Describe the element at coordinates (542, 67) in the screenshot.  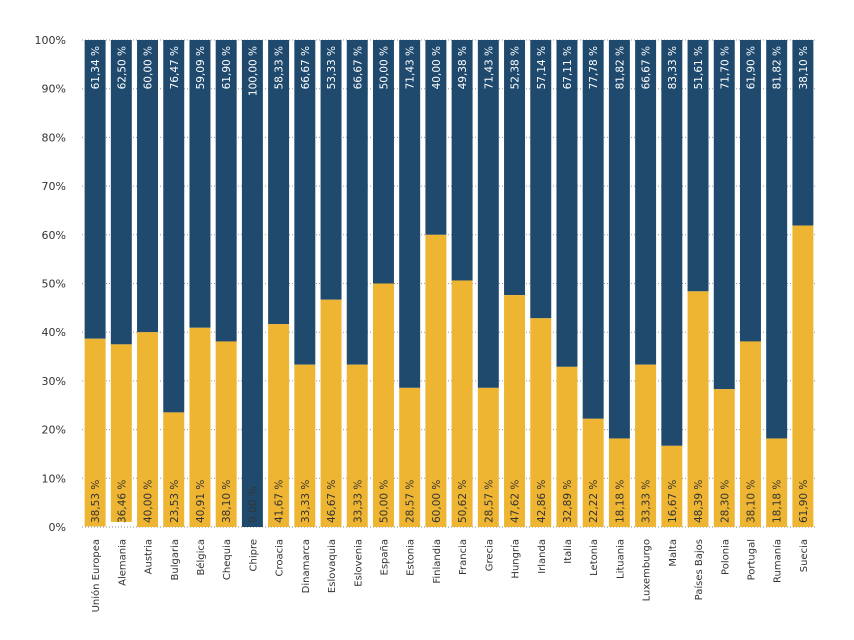
I see `data-label-top: 57,14 %` at that location.